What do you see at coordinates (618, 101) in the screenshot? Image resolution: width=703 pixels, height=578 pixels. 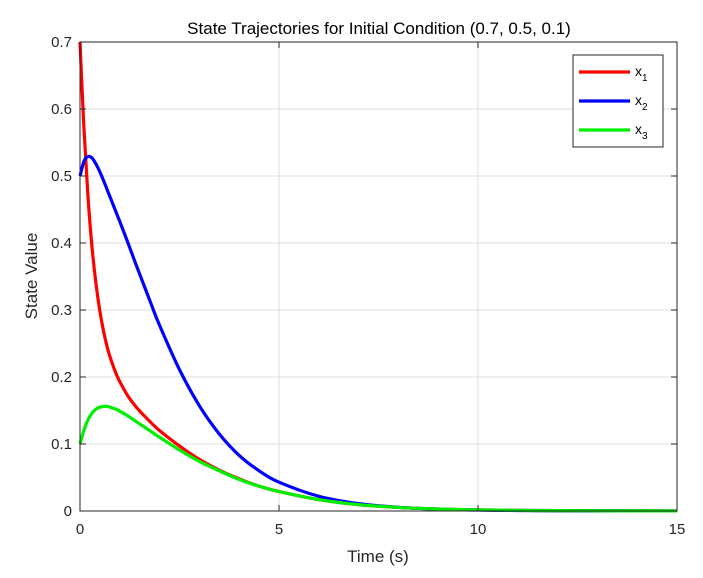 I see `legend: x1 x2 x3` at bounding box center [618, 101].